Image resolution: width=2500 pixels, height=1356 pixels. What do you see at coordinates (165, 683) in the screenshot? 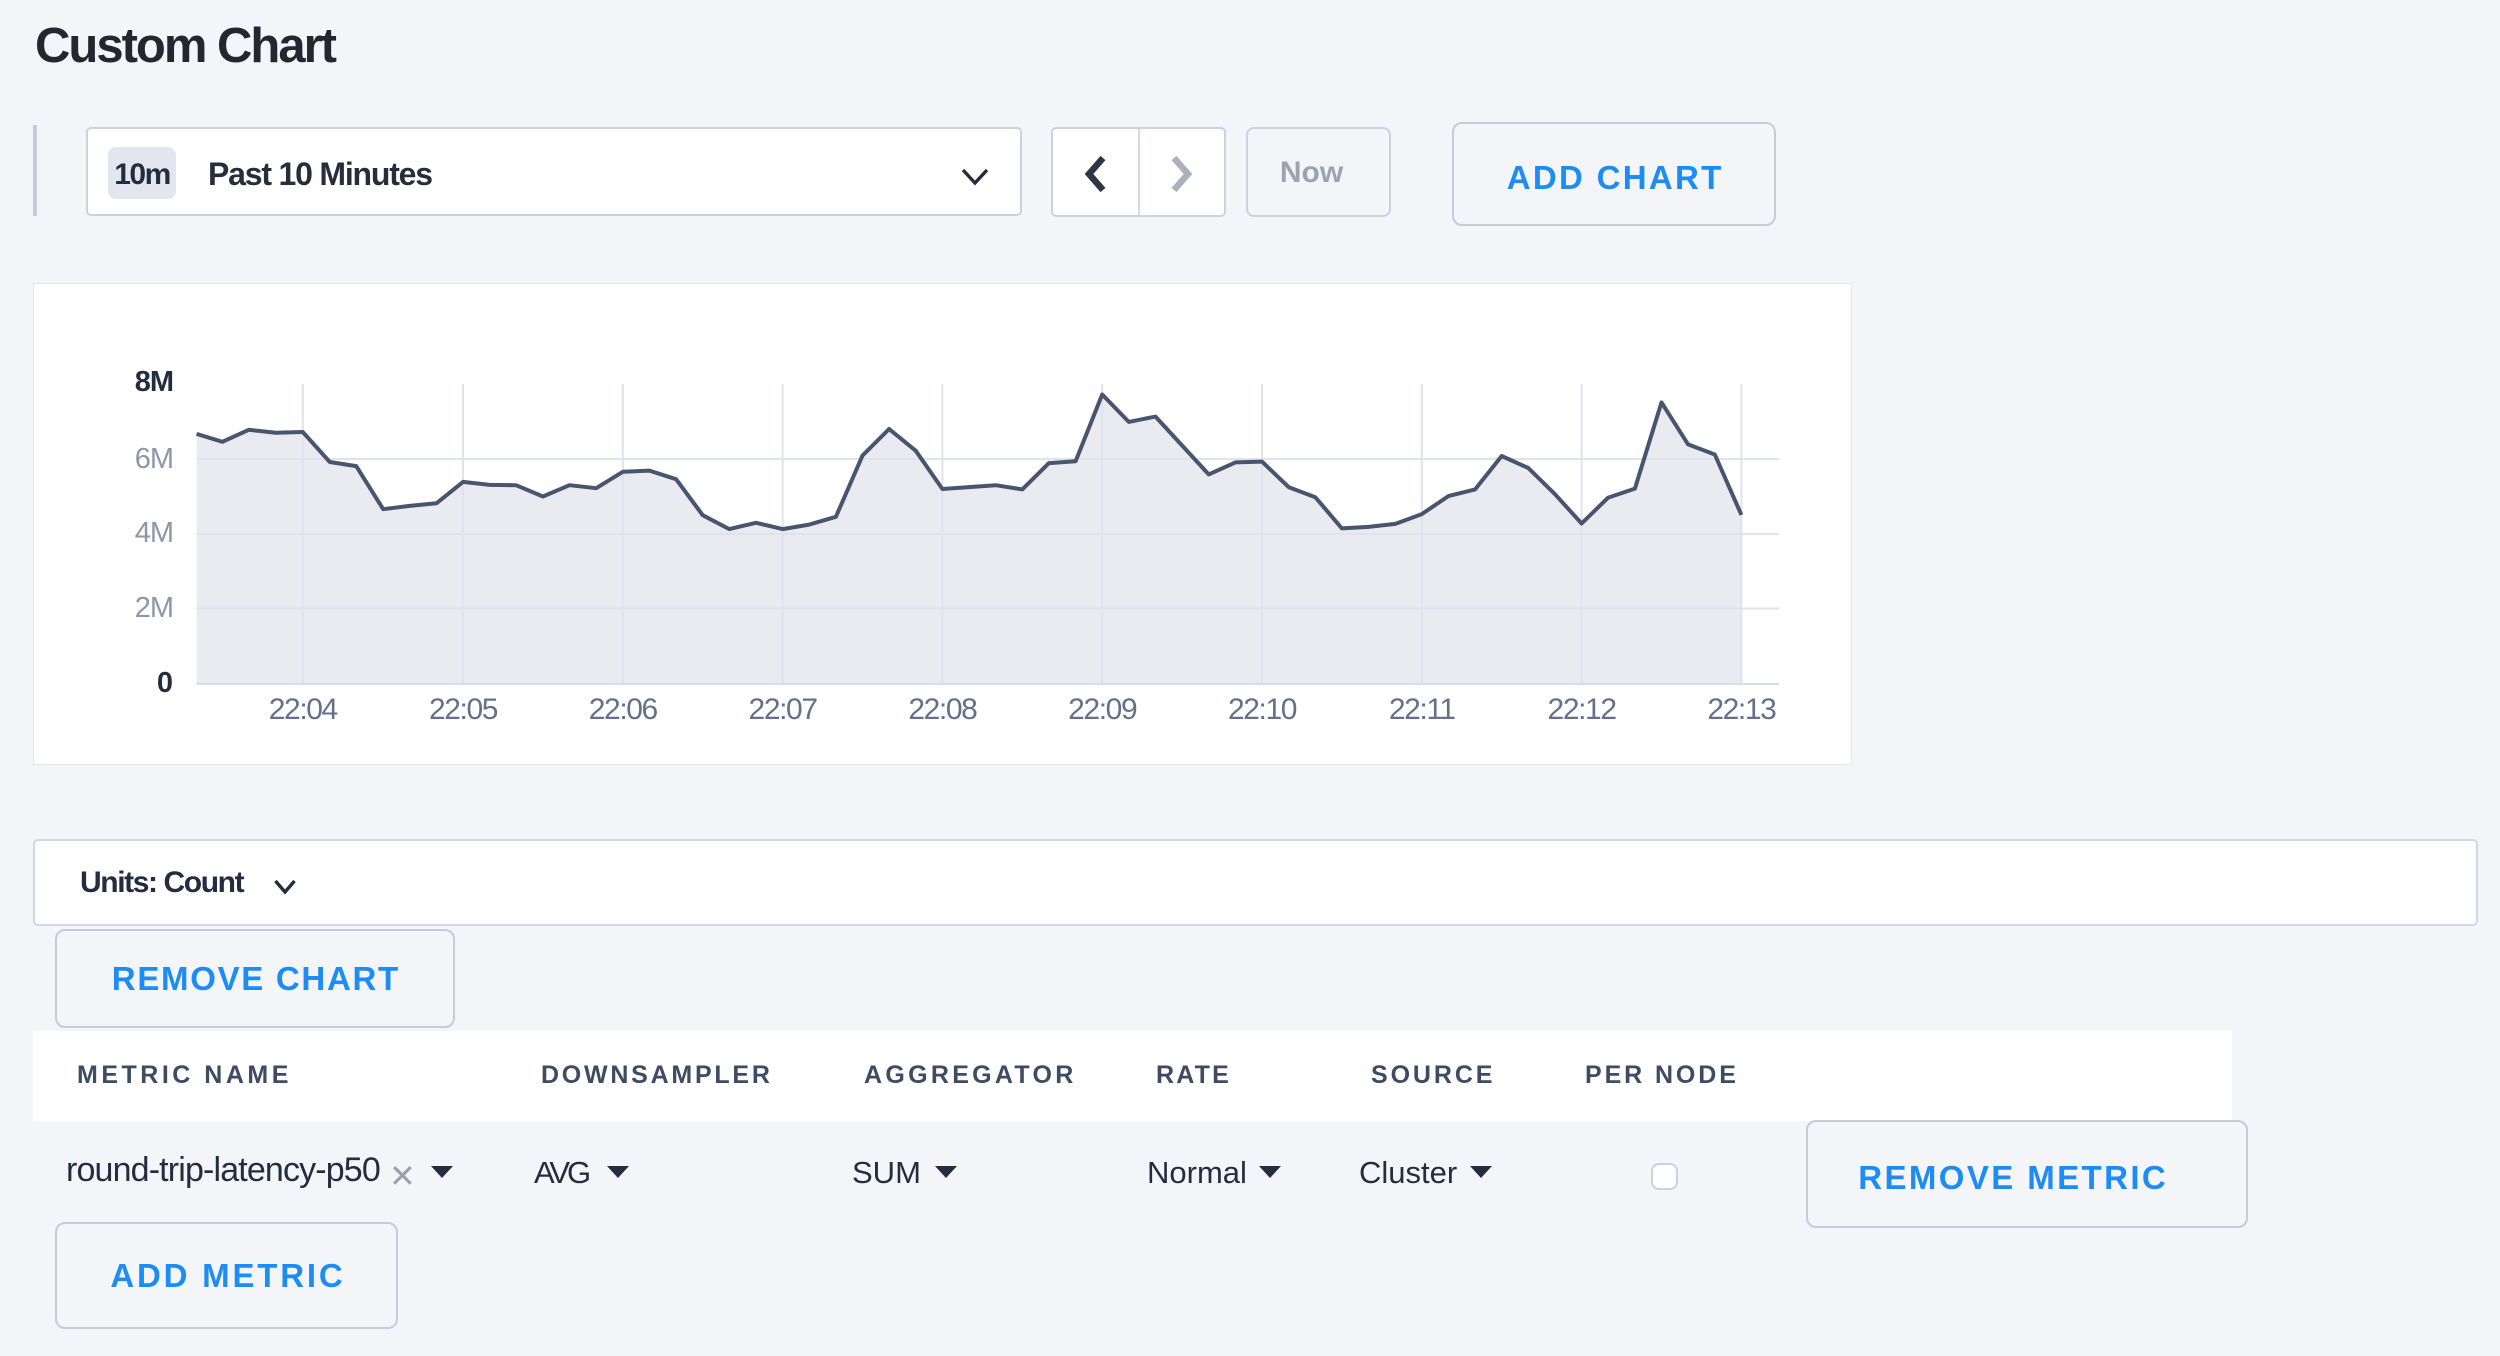
I see `svg-text: 0` at bounding box center [165, 683].